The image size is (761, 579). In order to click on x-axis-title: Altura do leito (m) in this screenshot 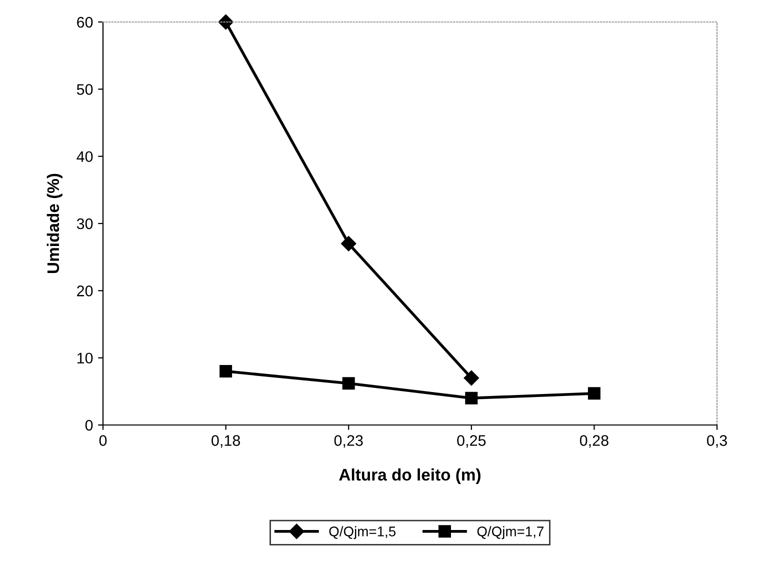, I will do `click(409, 476)`.